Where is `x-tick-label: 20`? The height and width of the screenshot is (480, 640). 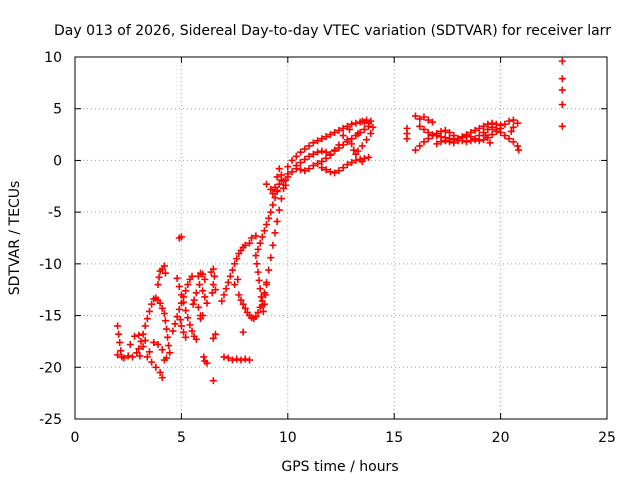
x-tick-label: 20 is located at coordinates (501, 438).